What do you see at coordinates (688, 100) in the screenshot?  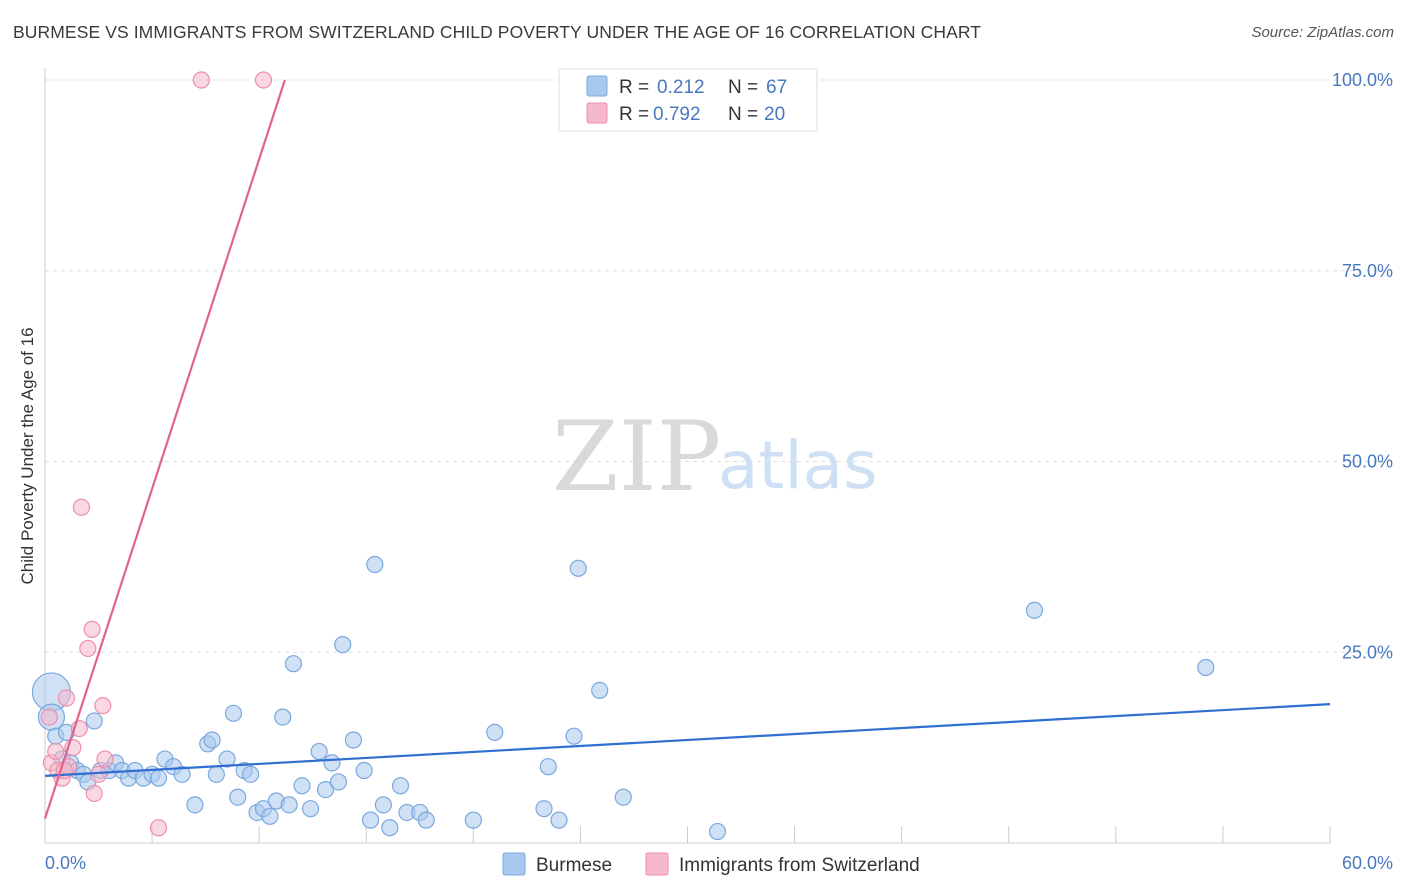 I see `stats-legend: R = 0.212 N = 67 R = 0.792 N = 20` at bounding box center [688, 100].